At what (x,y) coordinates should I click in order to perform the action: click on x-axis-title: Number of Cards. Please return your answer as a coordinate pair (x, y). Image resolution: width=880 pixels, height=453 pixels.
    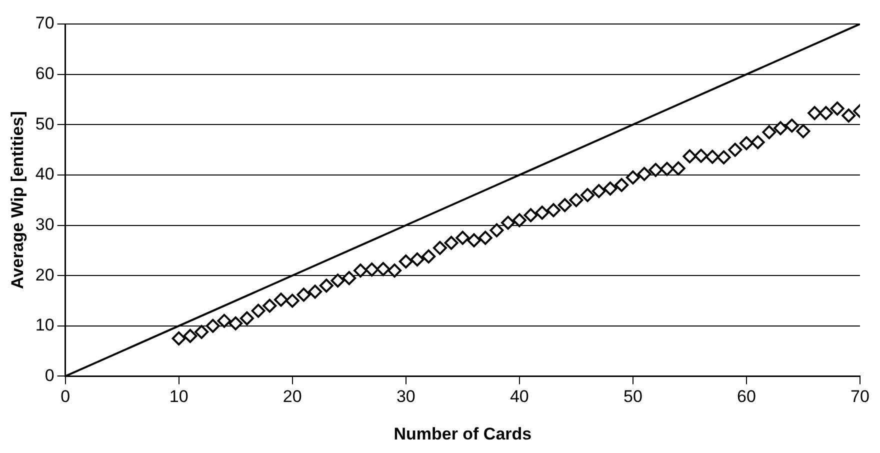
    Looking at the image, I should click on (463, 434).